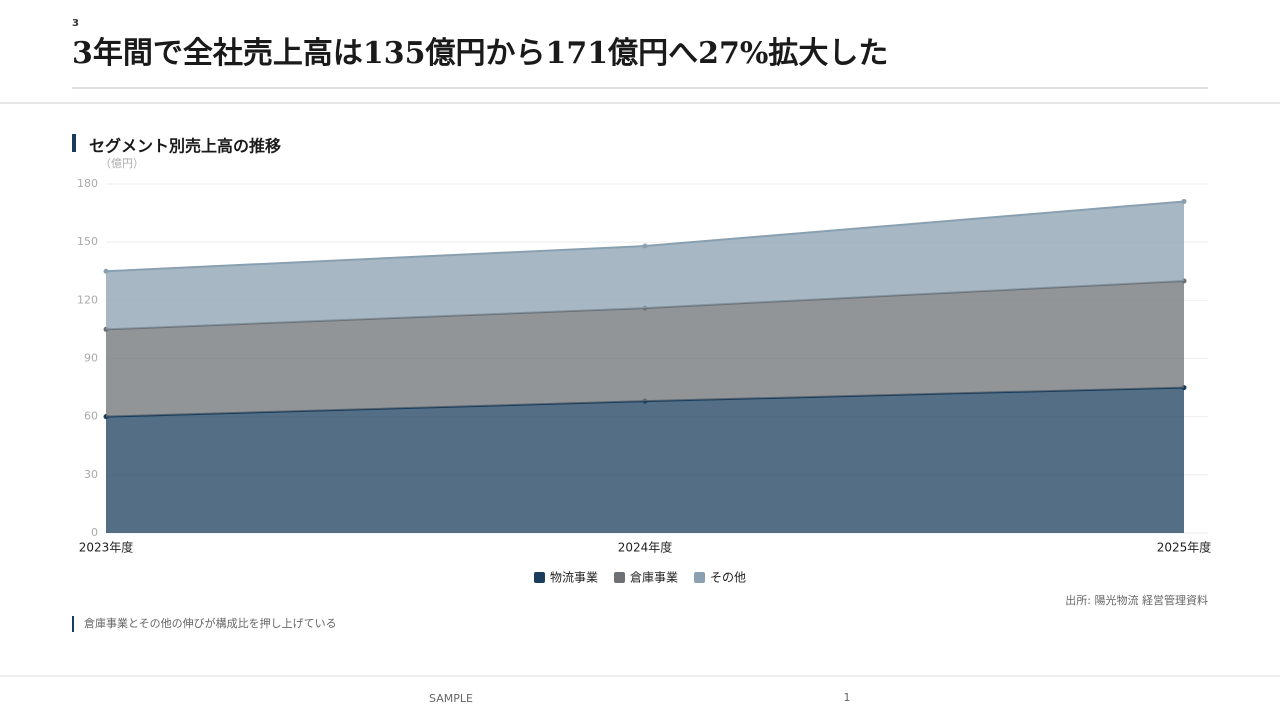 The height and width of the screenshot is (720, 1280). Describe the element at coordinates (451, 698) in the screenshot. I see `footer-label: SAMPLE` at that location.